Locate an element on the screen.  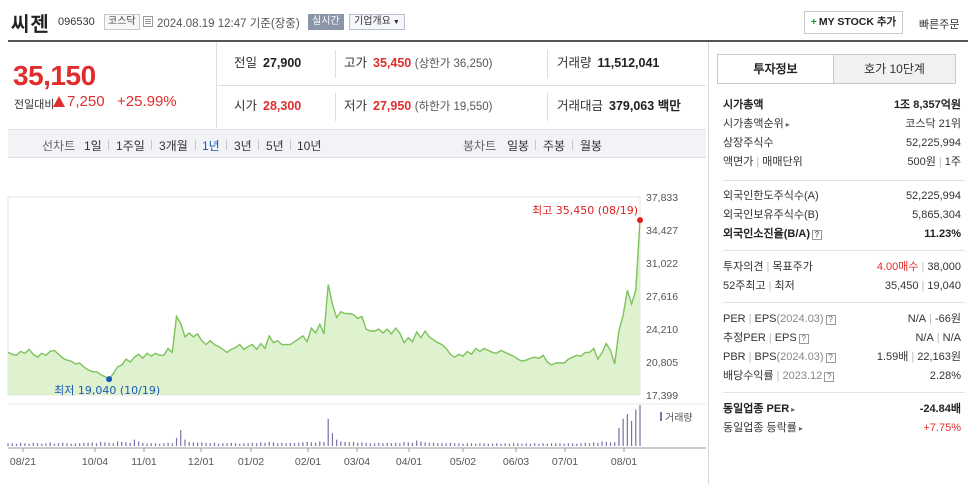
tab-investment-info: 투자정보 is located at coordinates (775, 69).